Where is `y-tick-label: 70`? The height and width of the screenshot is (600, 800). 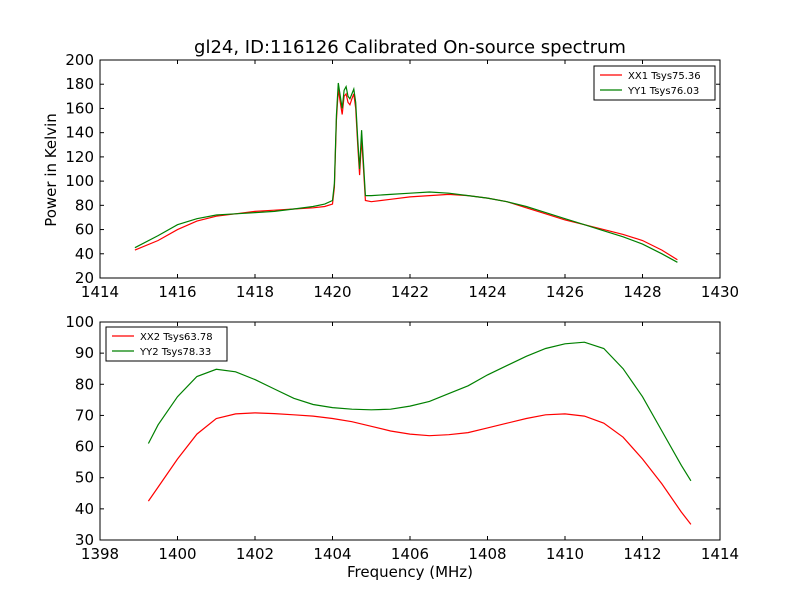 y-tick-label: 70 is located at coordinates (84, 415).